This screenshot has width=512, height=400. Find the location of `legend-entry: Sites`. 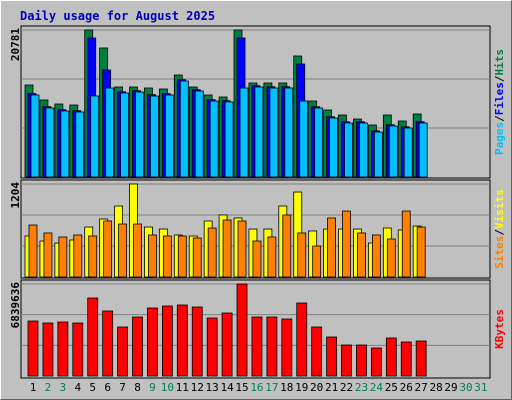

legend-entry: Sites is located at coordinates (499, 252).